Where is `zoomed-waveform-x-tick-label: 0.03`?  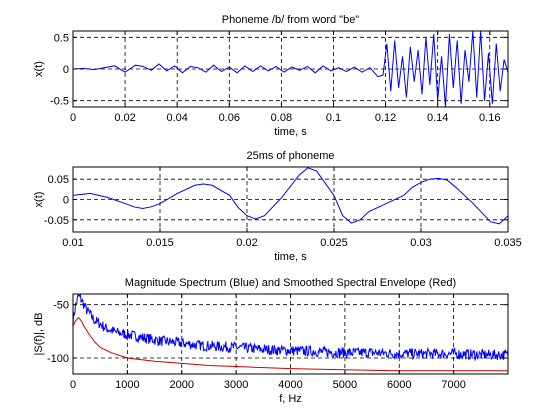
zoomed-waveform-x-tick-label: 0.03 is located at coordinates (420, 243).